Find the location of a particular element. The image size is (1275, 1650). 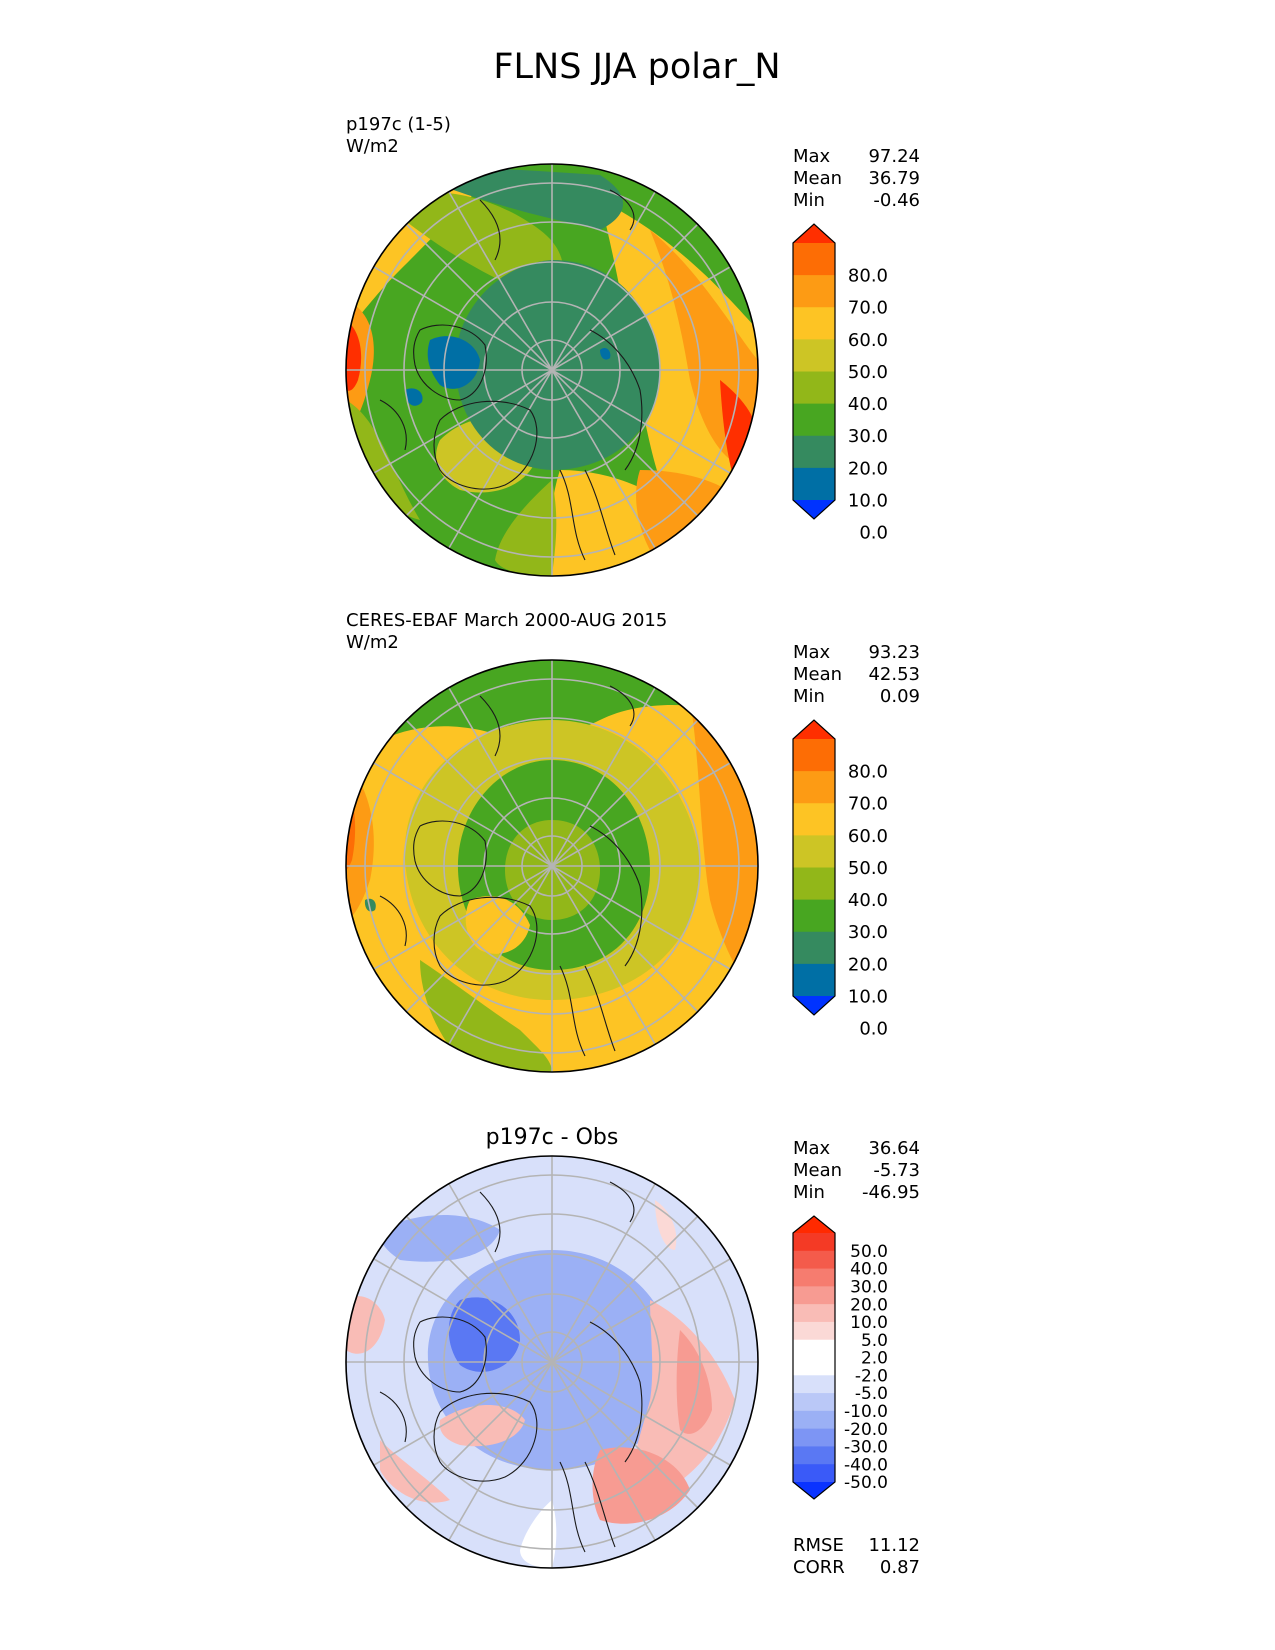

figure-title: FLNS JJA polar_N is located at coordinates (636, 67).